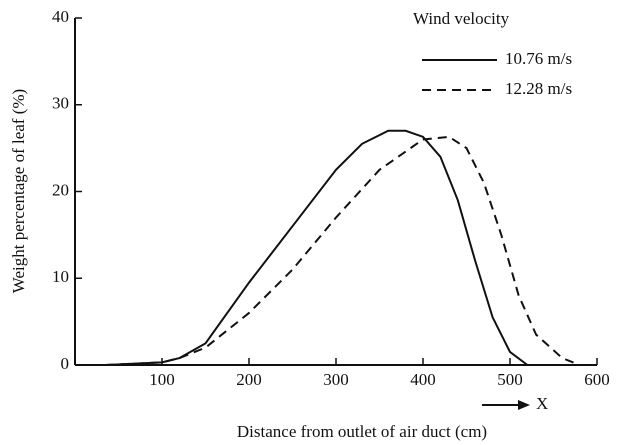 This screenshot has width=617, height=445. Describe the element at coordinates (461, 18) in the screenshot. I see `legend-title: Wind velocity` at that location.